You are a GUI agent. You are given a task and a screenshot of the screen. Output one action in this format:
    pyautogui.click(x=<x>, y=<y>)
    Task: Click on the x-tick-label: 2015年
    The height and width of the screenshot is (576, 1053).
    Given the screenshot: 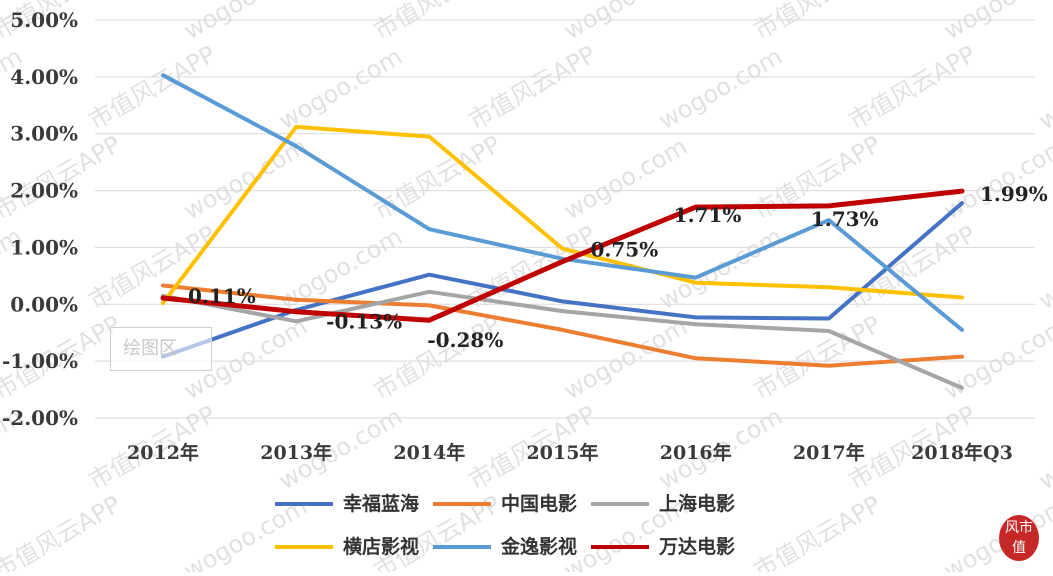 What is the action you would take?
    pyautogui.click(x=563, y=452)
    